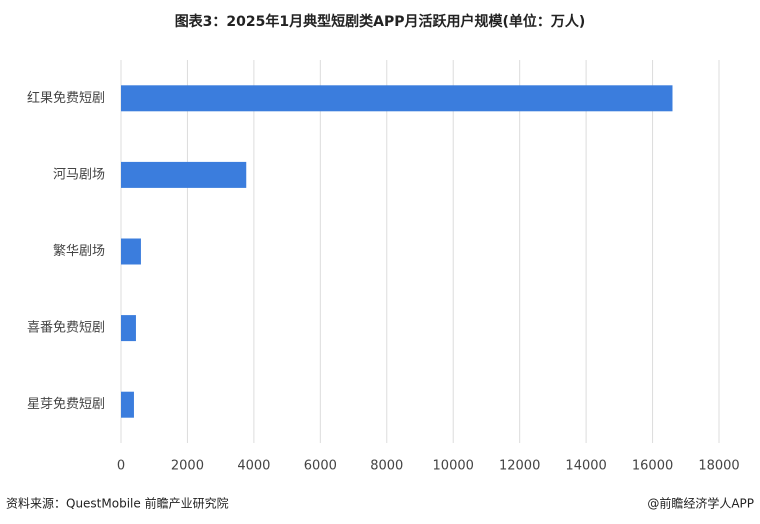  What do you see at coordinates (652, 466) in the screenshot?
I see `x-tick-label: 16000` at bounding box center [652, 466].